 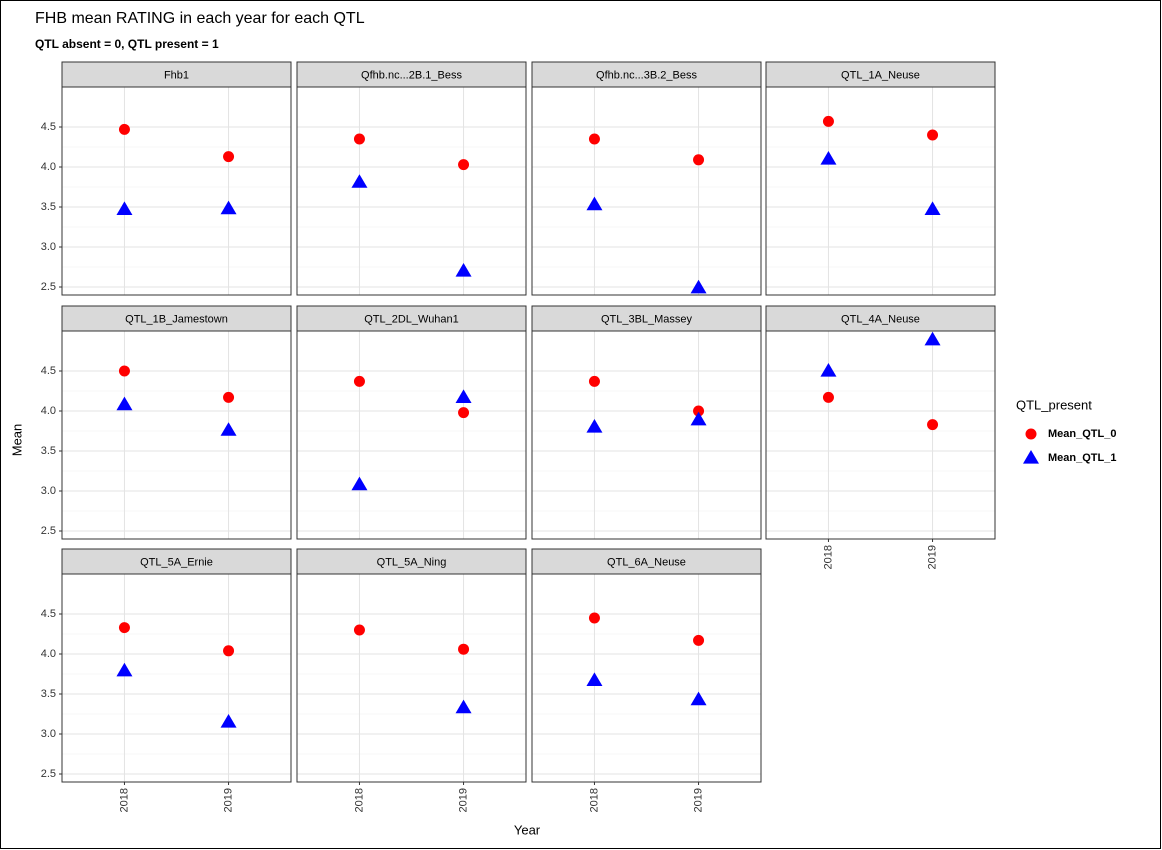 What do you see at coordinates (411, 319) in the screenshot?
I see `strip-label: QTL_2DL_Wuhan1` at bounding box center [411, 319].